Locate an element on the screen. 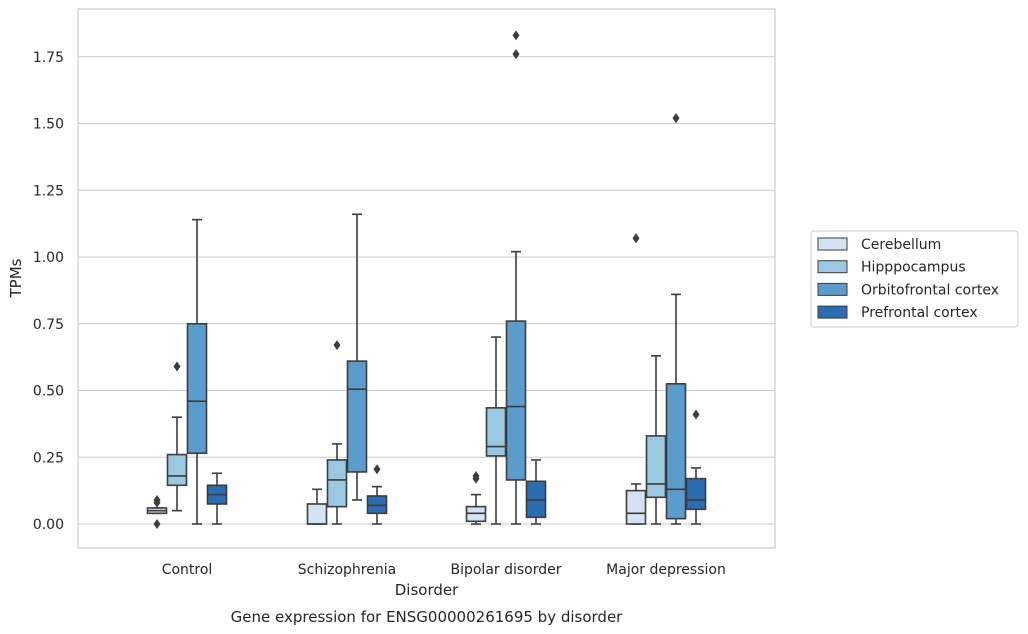 This screenshot has height=634, width=1028. x-tick-label: Major depression is located at coordinates (666, 570).